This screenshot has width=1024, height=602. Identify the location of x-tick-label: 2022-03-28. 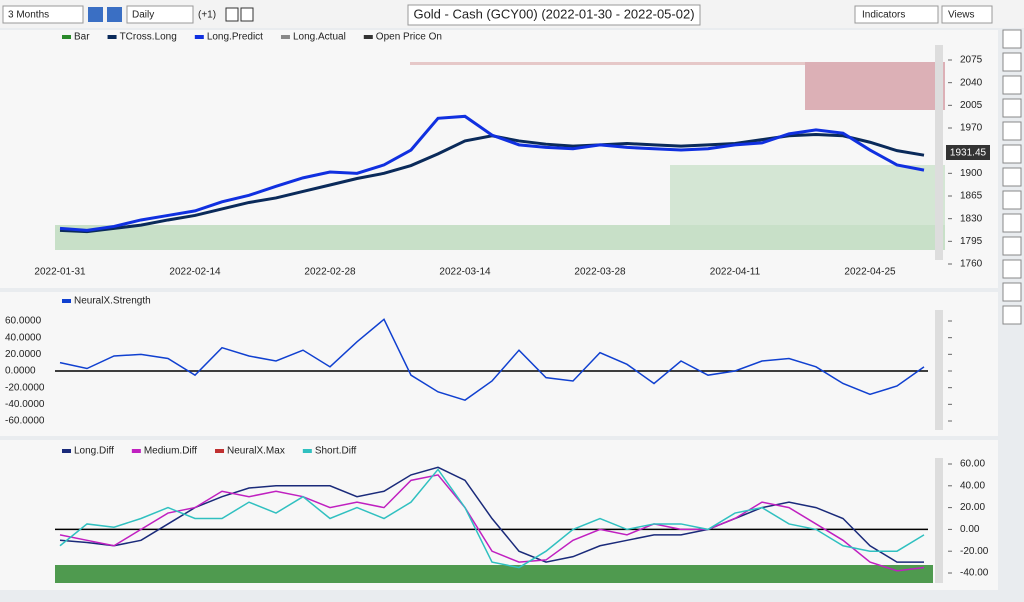
(600, 272).